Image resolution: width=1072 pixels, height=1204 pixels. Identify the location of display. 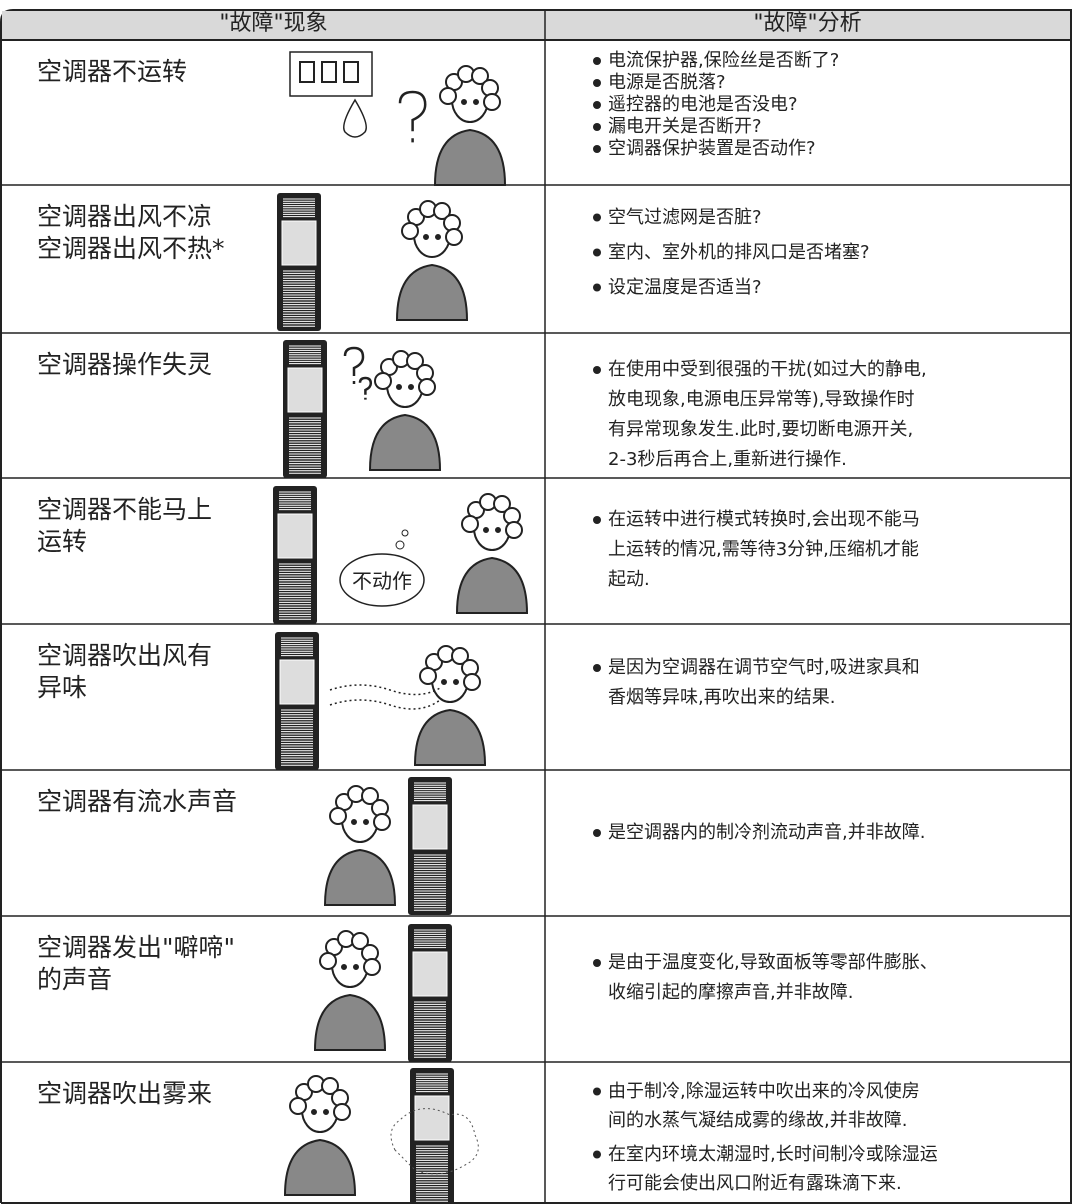
(331, 74).